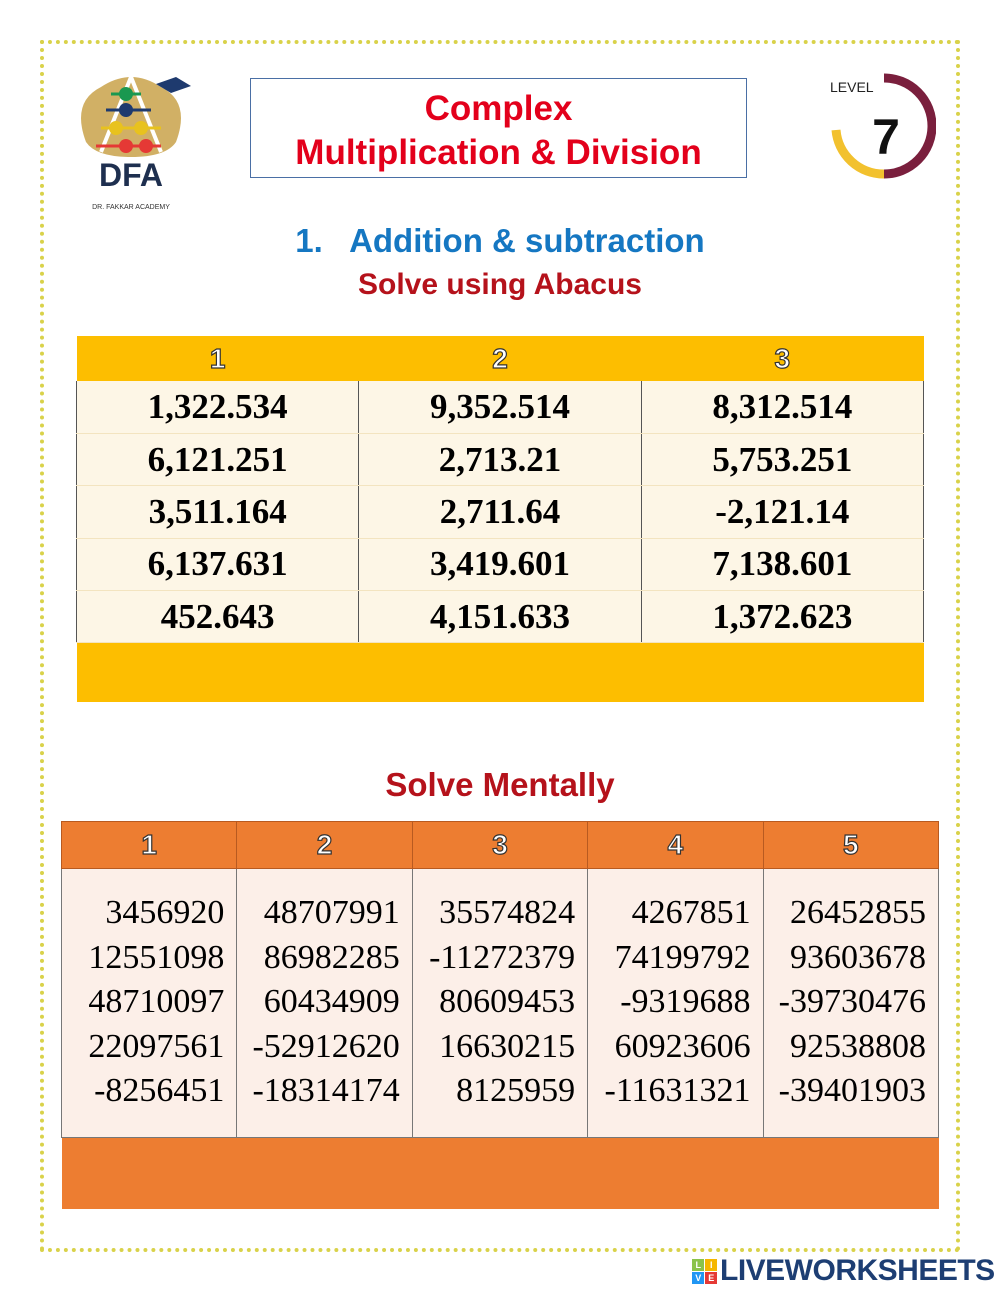  I want to click on number: 22097561, so click(156, 1046).